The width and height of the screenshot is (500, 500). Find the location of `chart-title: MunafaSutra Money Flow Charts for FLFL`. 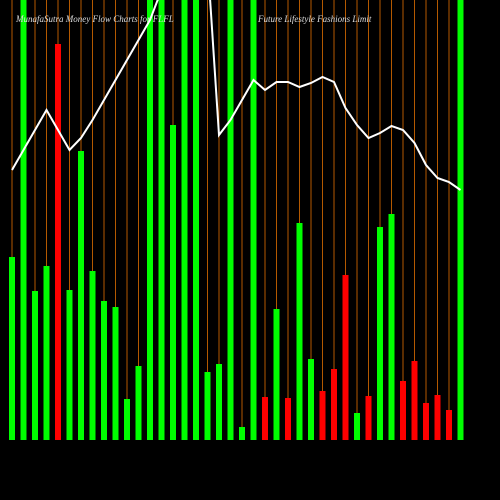

chart-title: MunafaSutra Money Flow Charts for FLFL is located at coordinates (94, 19).